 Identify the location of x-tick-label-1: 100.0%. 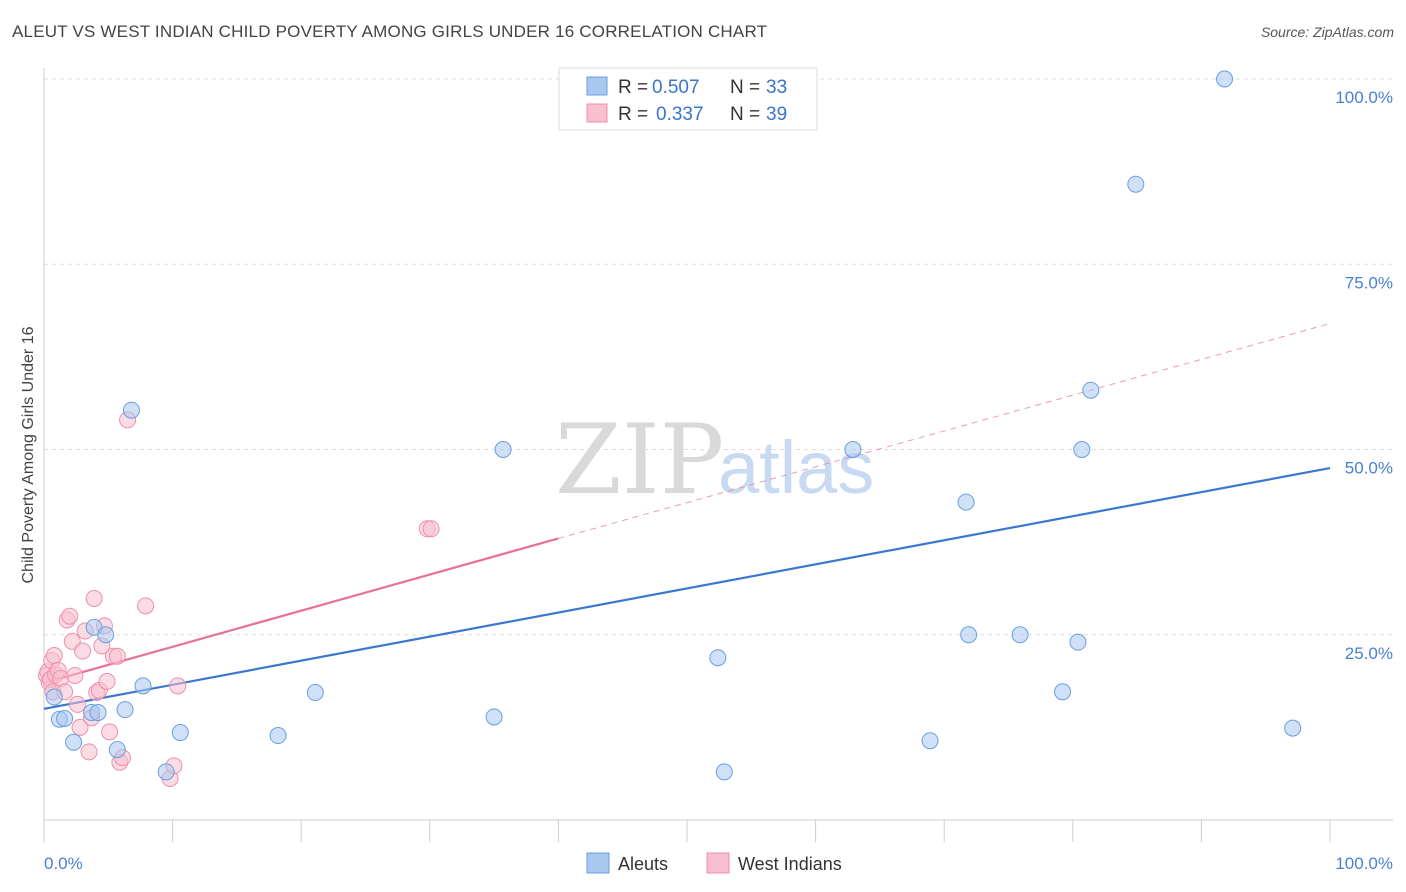
(1364, 863).